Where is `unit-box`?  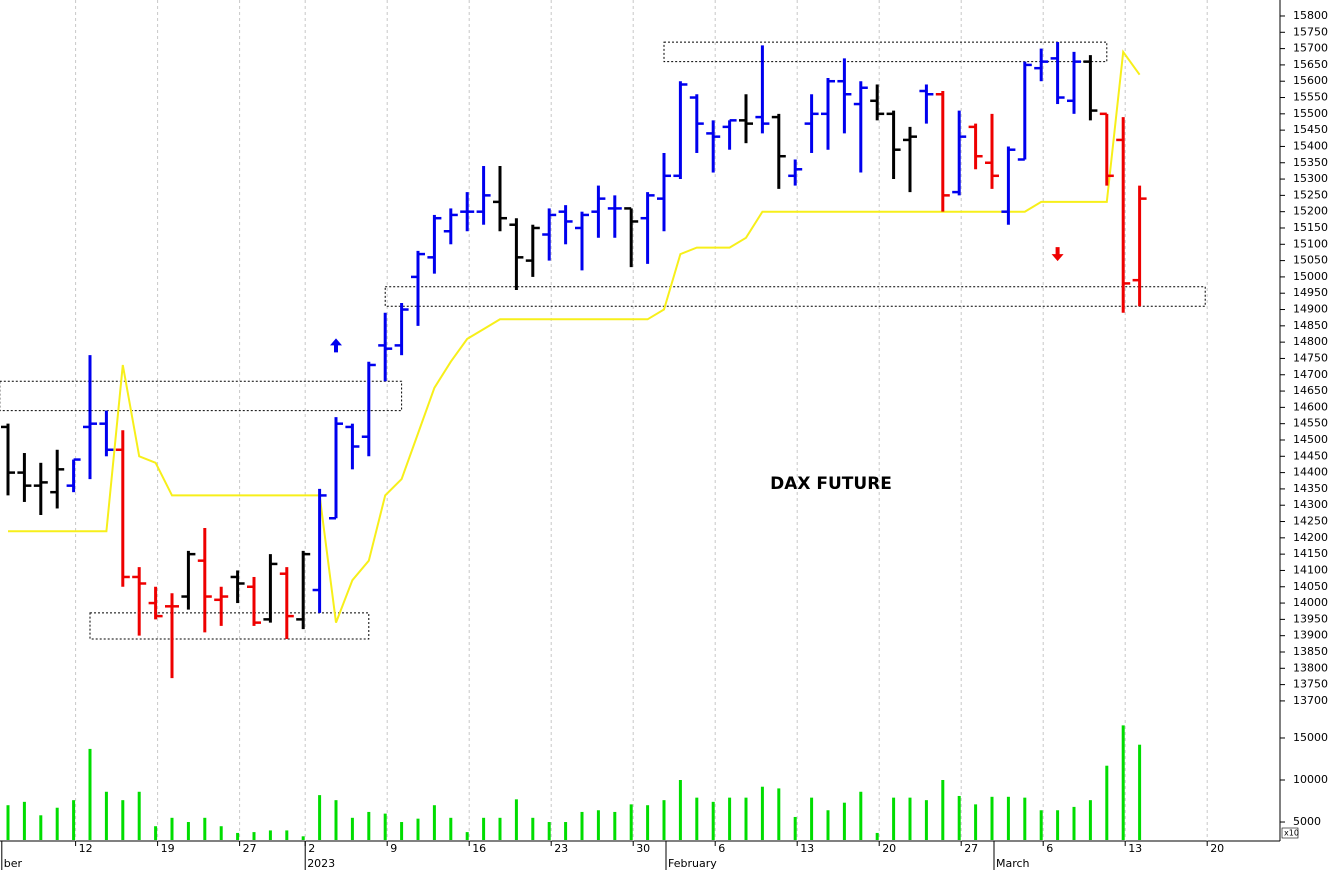 unit-box is located at coordinates (1290, 833).